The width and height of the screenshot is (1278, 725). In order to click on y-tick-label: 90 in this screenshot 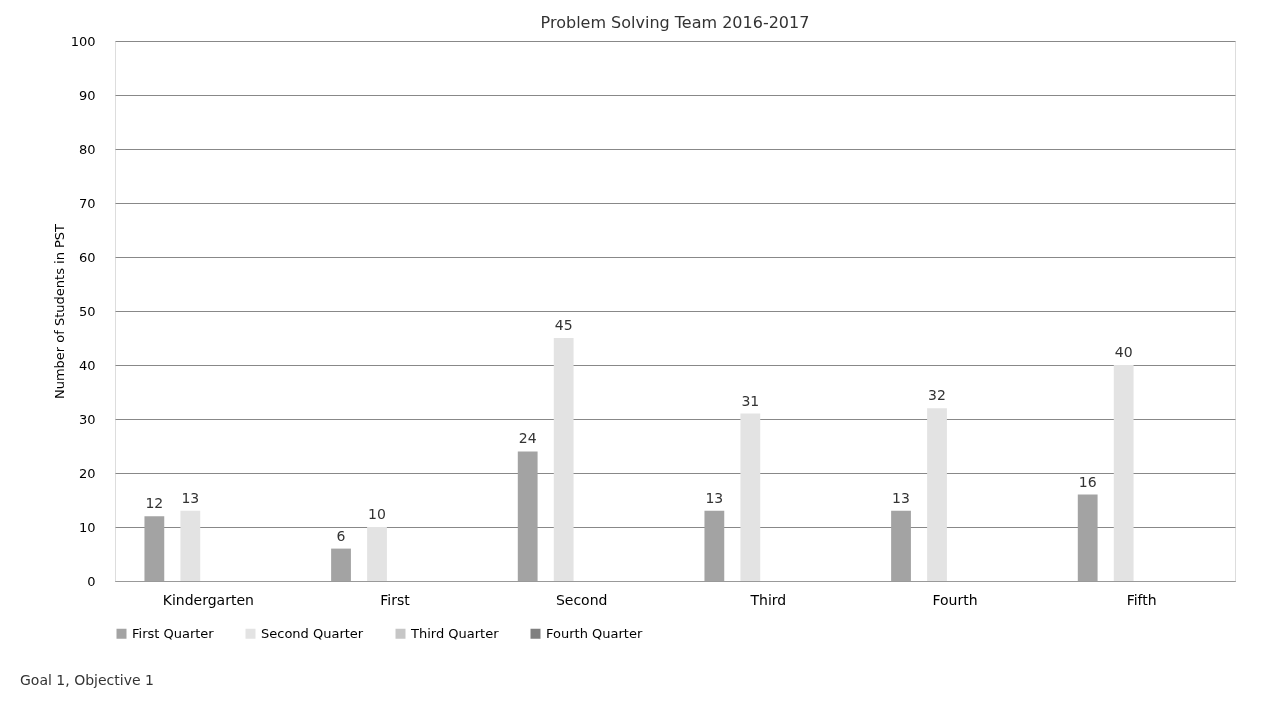, I will do `click(87, 95)`.